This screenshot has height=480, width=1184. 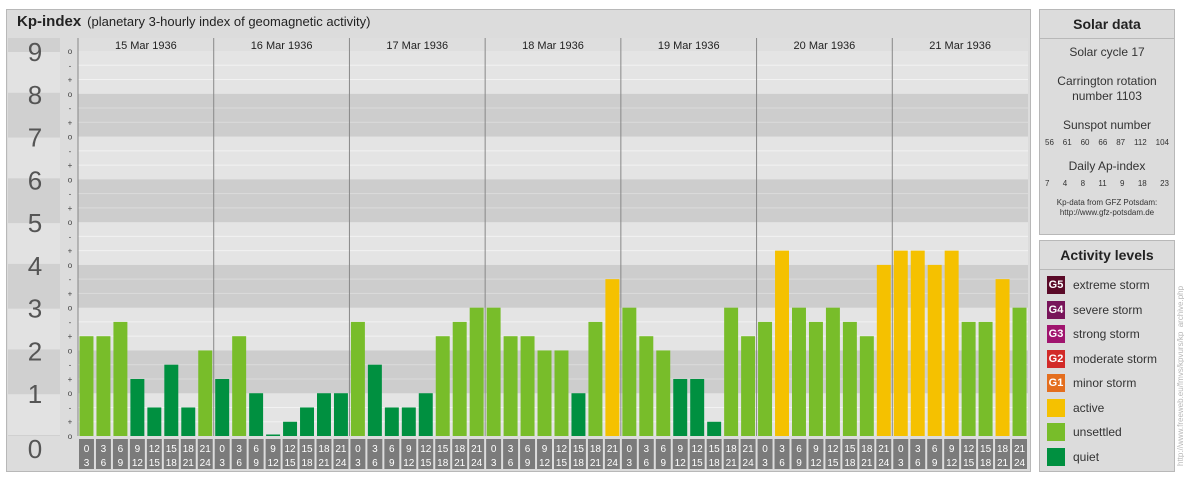 What do you see at coordinates (189, 463) in the screenshot?
I see `hour-label-end: 21` at bounding box center [189, 463].